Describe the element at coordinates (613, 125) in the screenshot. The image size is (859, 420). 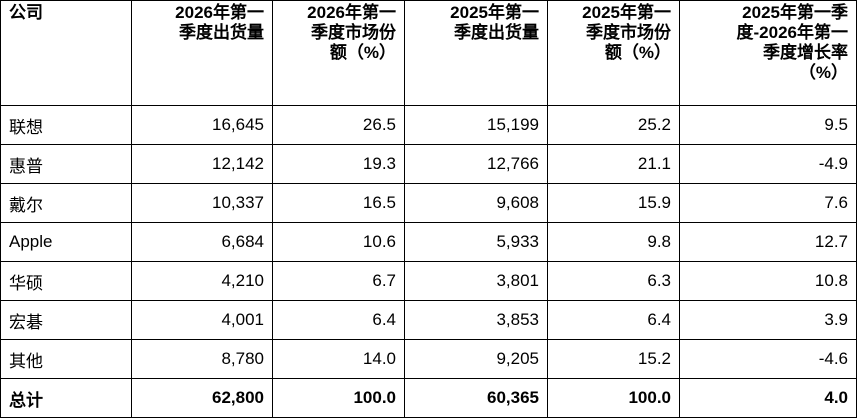
I see `value-cell: 25.2` at that location.